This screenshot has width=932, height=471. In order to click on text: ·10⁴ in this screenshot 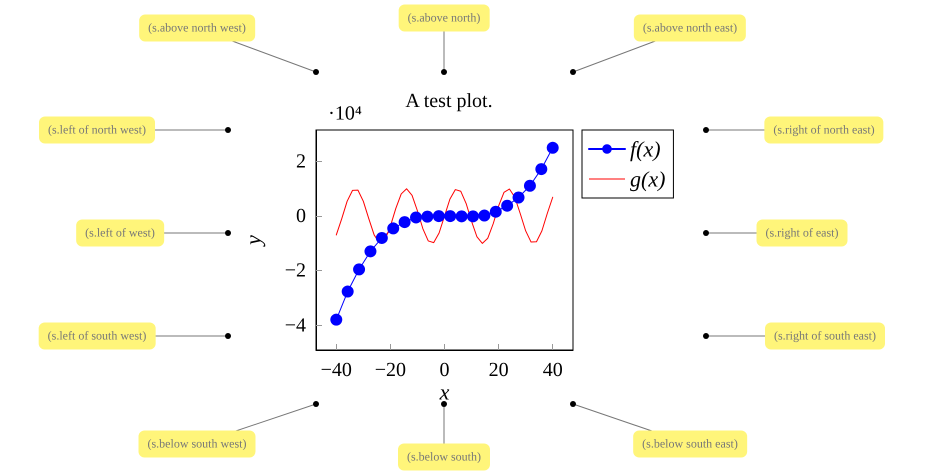, I will do `click(345, 114)`.